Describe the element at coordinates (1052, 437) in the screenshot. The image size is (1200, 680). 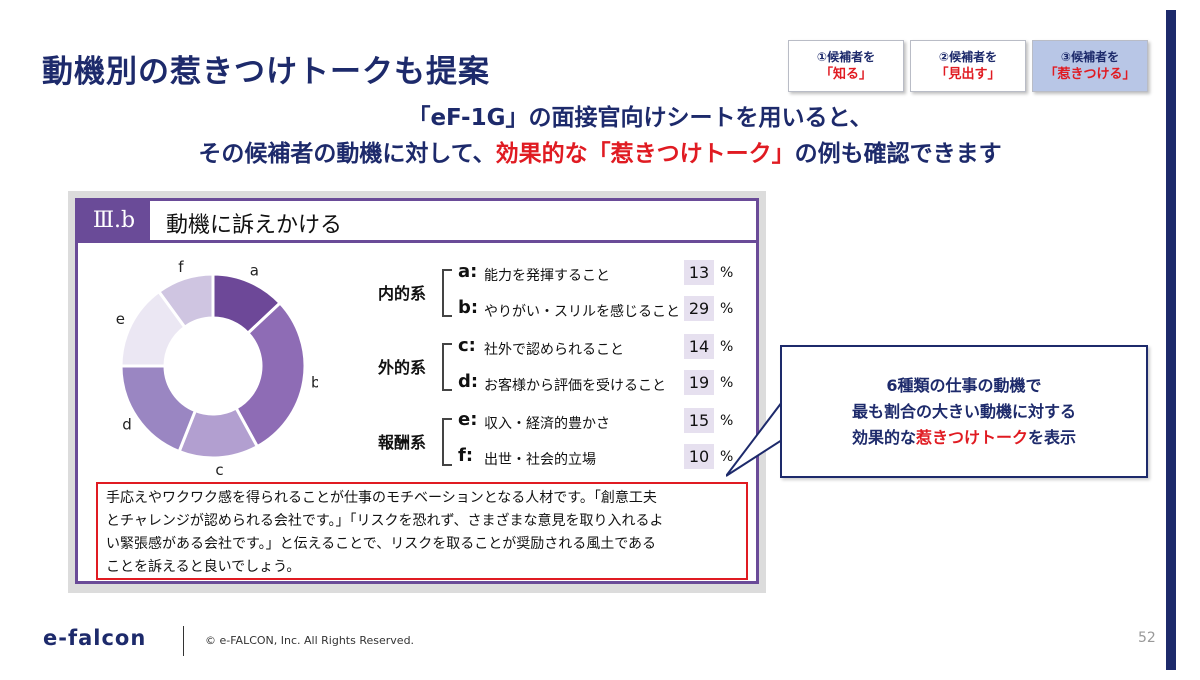
I see `callout-line3-post: を表示` at that location.